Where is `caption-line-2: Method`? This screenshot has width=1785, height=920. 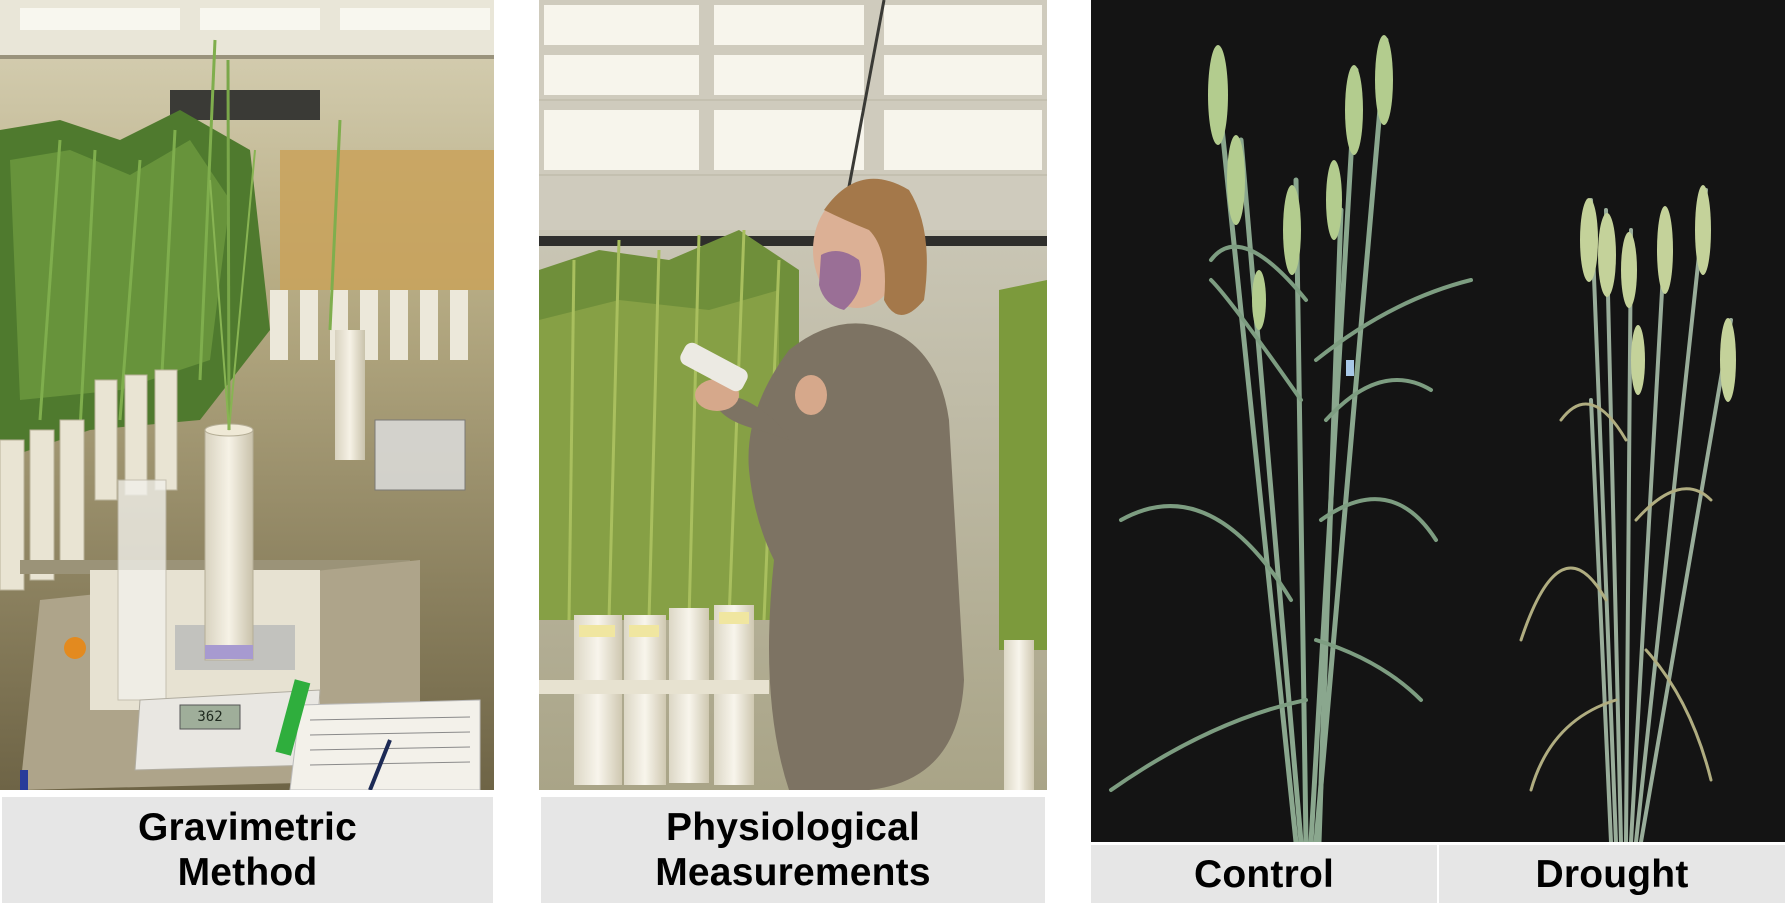 caption-line-2: Method is located at coordinates (247, 872).